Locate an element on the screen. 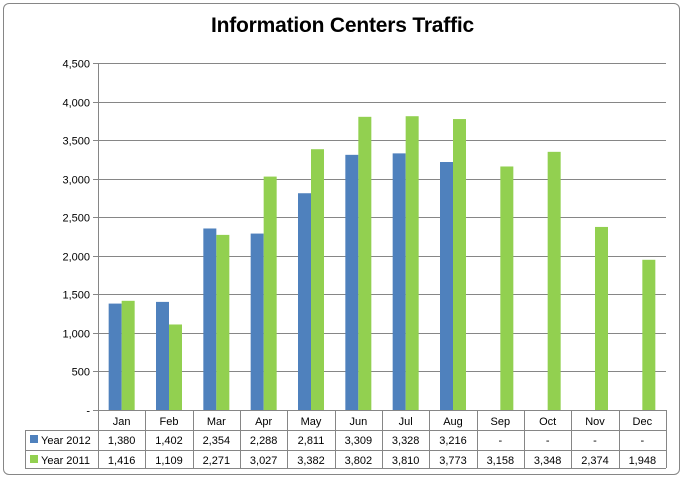 The image size is (685, 480). bar-year-2011-dec is located at coordinates (649, 334).